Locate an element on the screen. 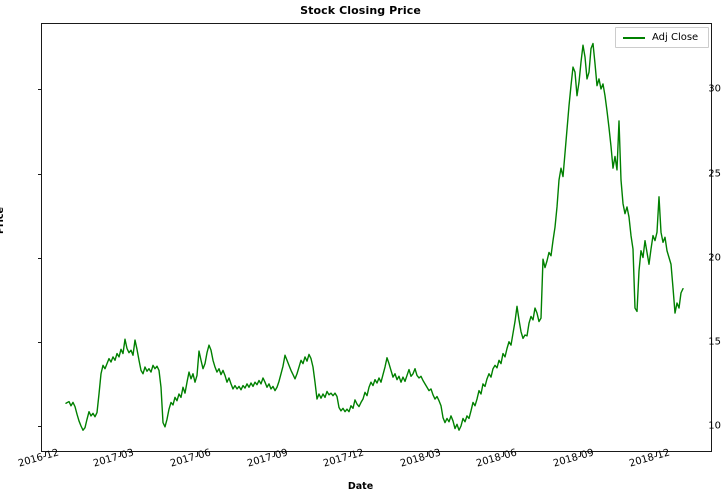 This screenshot has width=721, height=496. legend-color-swatch is located at coordinates (634, 37).